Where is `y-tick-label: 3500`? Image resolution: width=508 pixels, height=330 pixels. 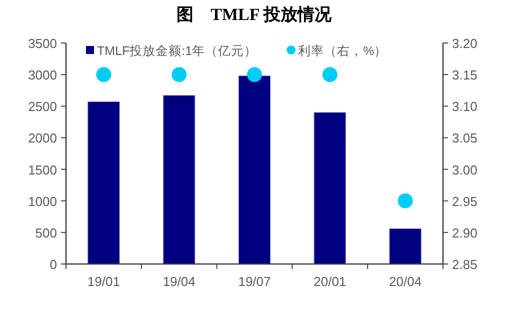 y-tick-label: 3500 is located at coordinates (42, 43).